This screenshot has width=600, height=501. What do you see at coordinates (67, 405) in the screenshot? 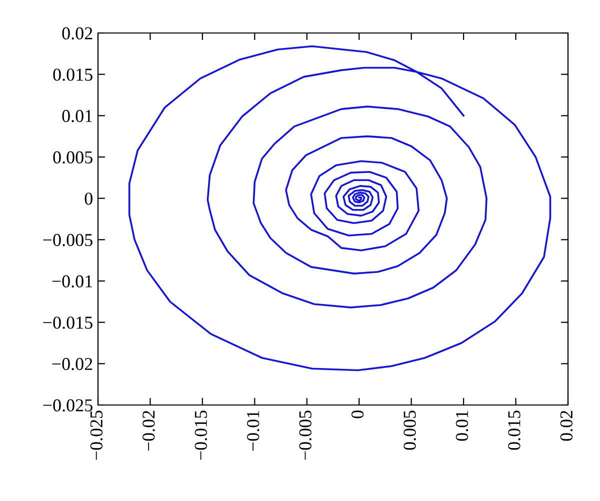
I see `y-tick-label: −0.025` at bounding box center [67, 405].